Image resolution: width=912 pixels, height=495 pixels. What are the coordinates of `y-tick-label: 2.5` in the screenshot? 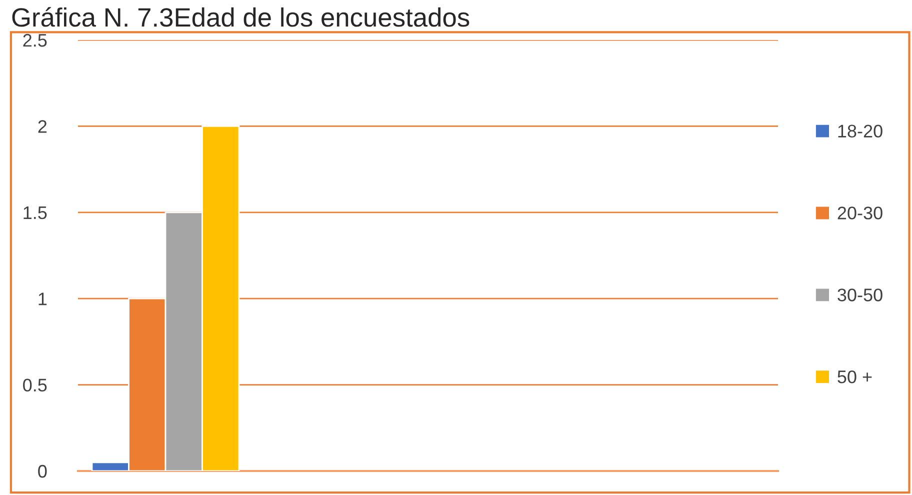 It's located at (35, 40).